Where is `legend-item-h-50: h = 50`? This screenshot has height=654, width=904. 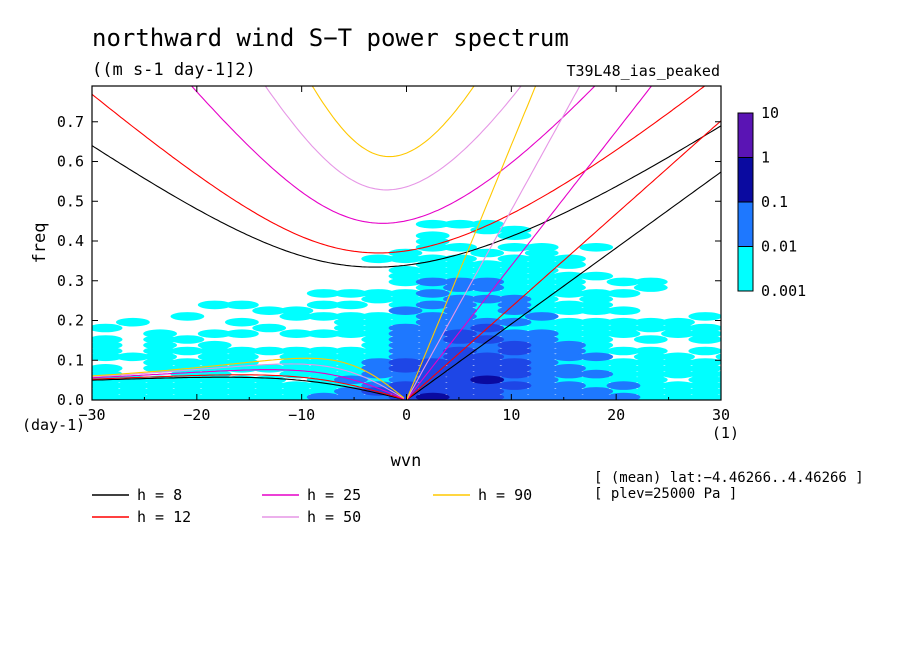 legend-item-h-50: h = 50 is located at coordinates (311, 517).